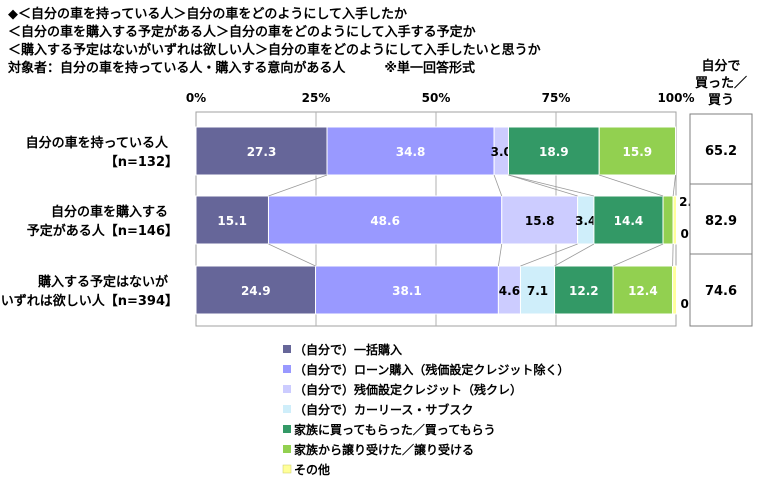 The width and height of the screenshot is (770, 484). I want to click on legend-label: （自分で）カーリース・サブスク, so click(383, 409).